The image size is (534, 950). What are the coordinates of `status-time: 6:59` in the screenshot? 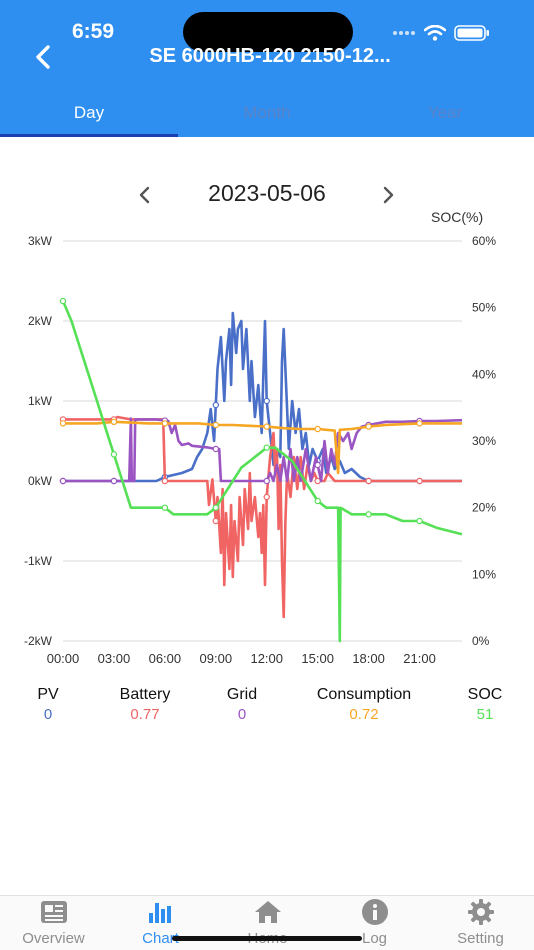 It's located at (93, 31).